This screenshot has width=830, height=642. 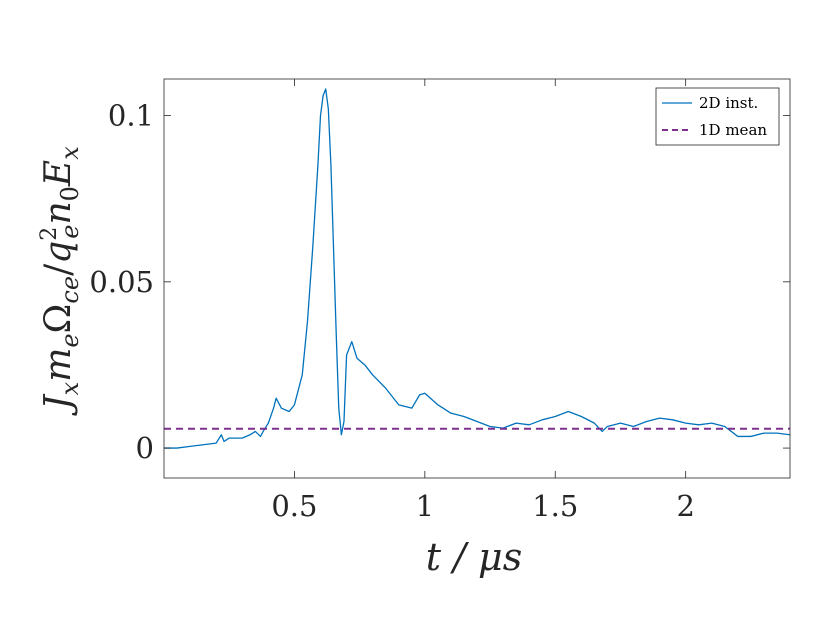 What do you see at coordinates (121, 282) in the screenshot?
I see `y-tick-label: 0.05` at bounding box center [121, 282].